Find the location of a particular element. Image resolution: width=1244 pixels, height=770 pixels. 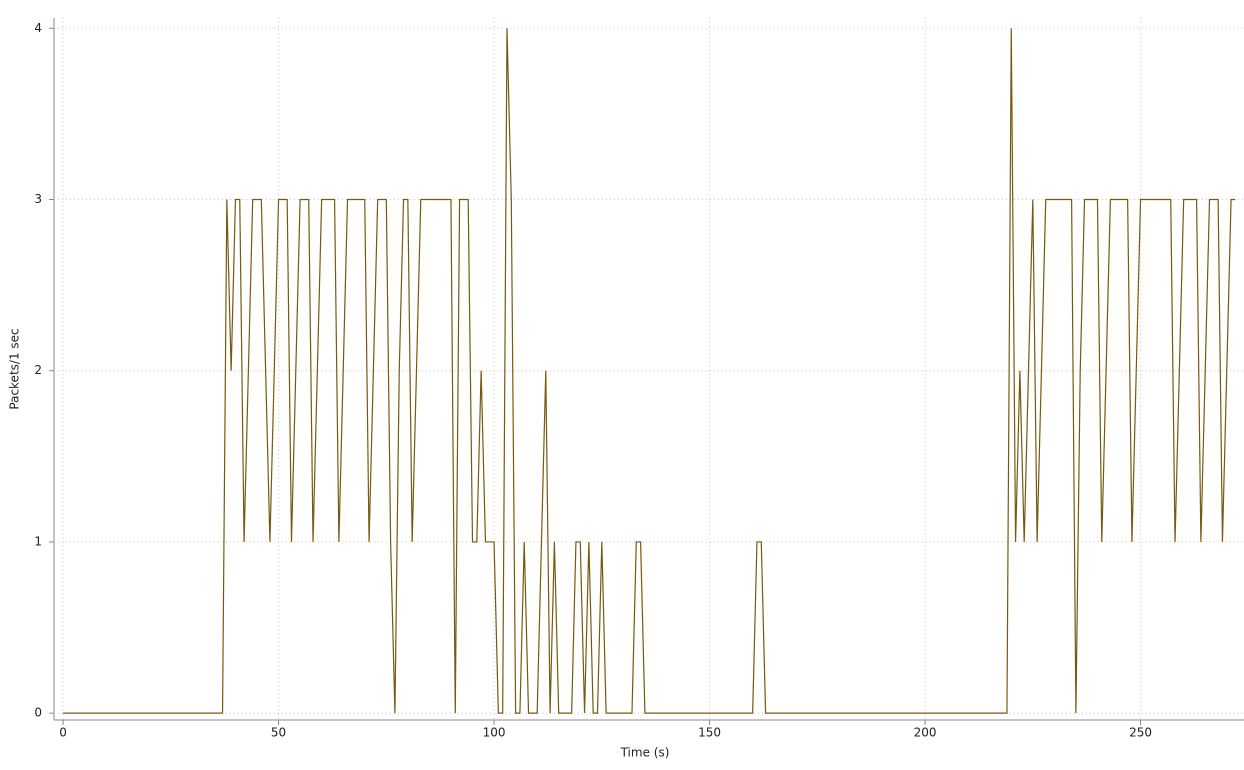

y-tick-label: 3 is located at coordinates (38, 199).